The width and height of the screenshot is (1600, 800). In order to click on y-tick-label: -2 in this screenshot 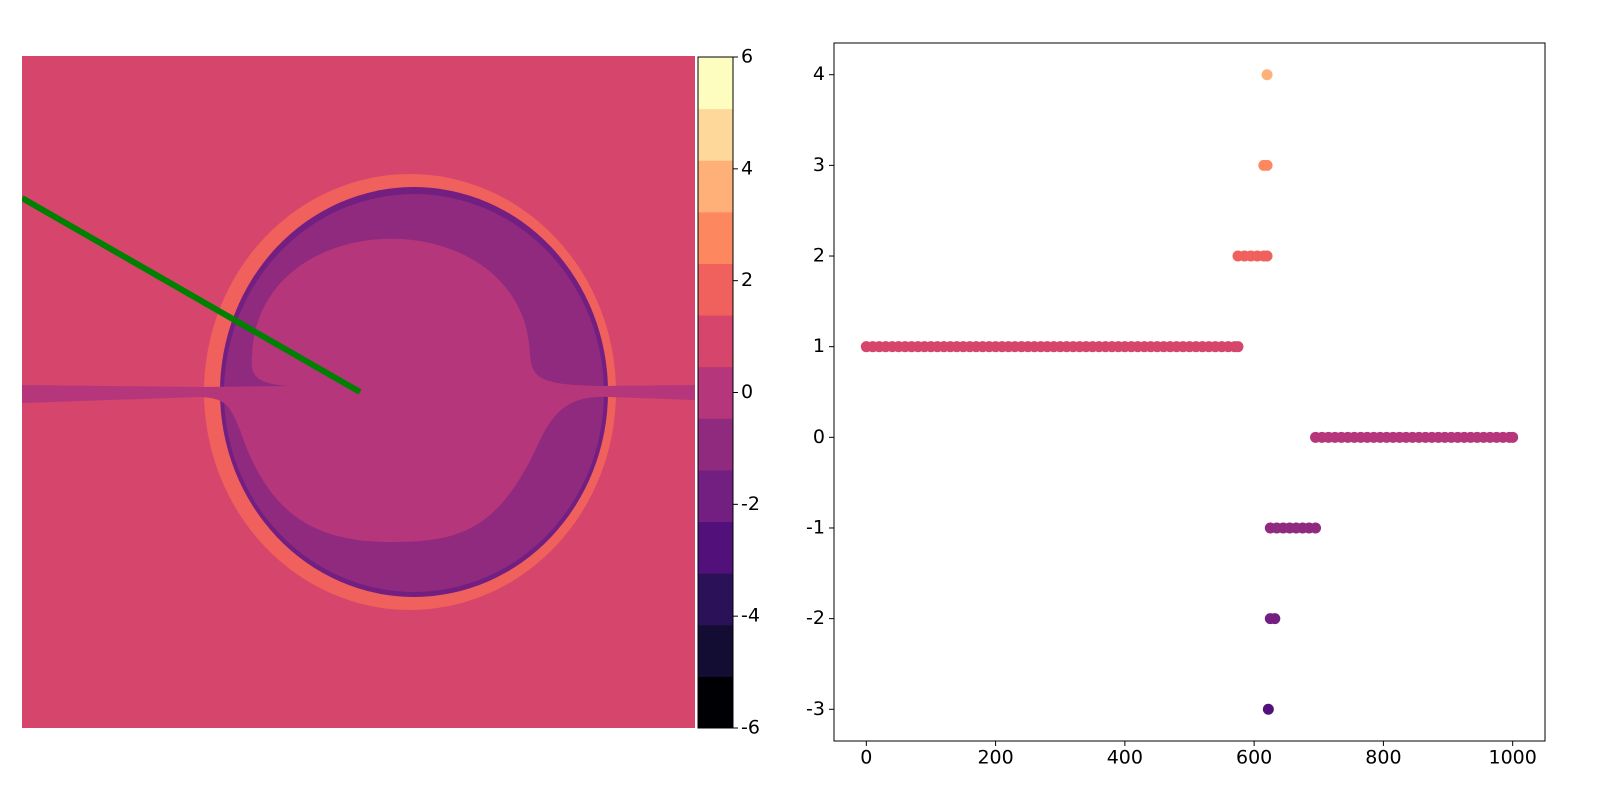, I will do `click(815, 618)`.